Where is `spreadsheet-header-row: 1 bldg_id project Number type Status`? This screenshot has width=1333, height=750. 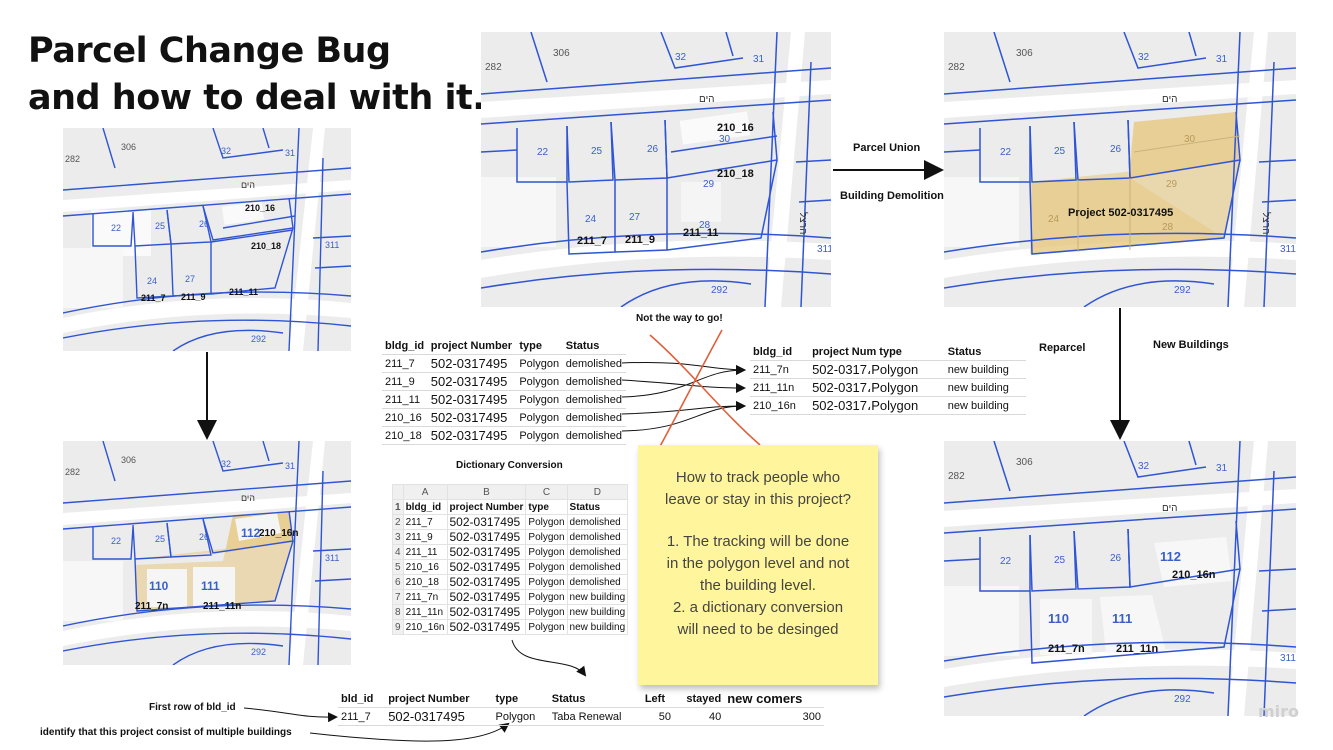
spreadsheet-header-row: 1 bldg_id project Number type Status is located at coordinates (510, 507).